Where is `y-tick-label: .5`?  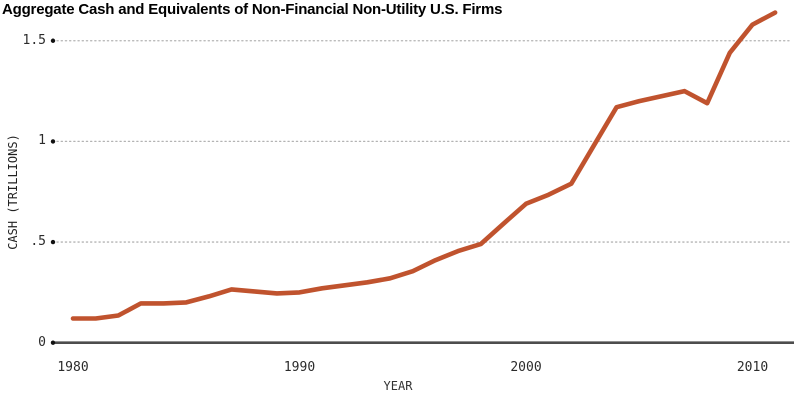 y-tick-label: .5 is located at coordinates (38, 242).